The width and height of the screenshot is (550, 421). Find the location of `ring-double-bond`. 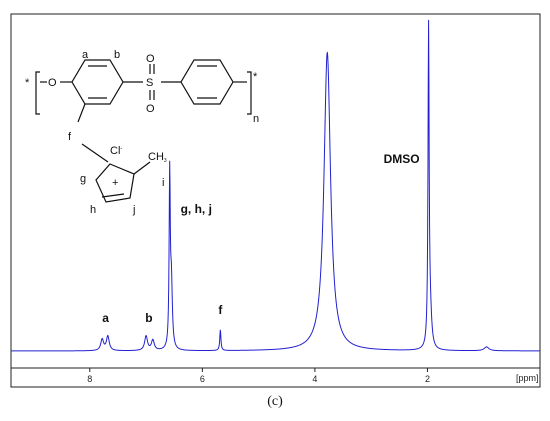

ring-double-bond is located at coordinates (113, 195).